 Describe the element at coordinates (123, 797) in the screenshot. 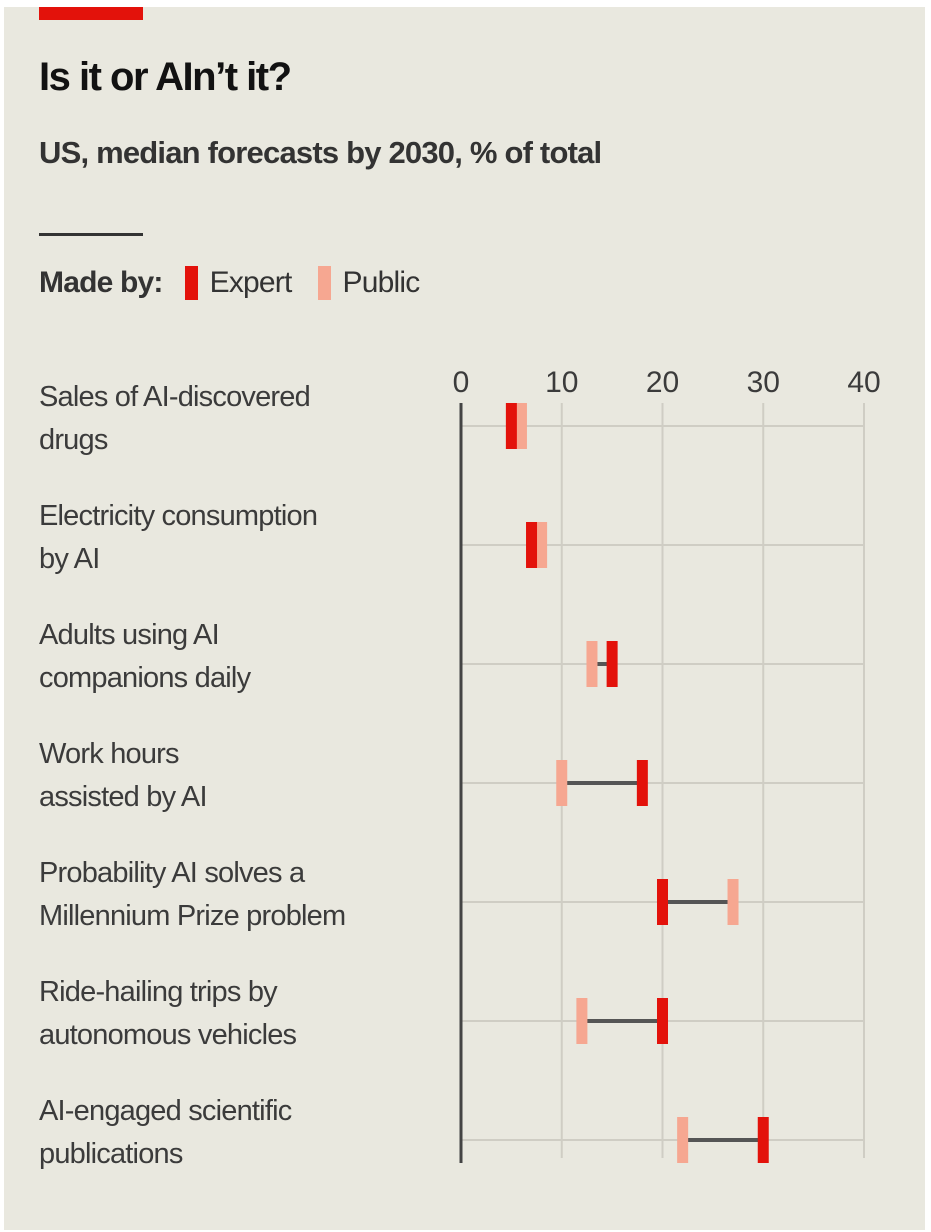

I see `category-label-line: assisted by AI` at that location.